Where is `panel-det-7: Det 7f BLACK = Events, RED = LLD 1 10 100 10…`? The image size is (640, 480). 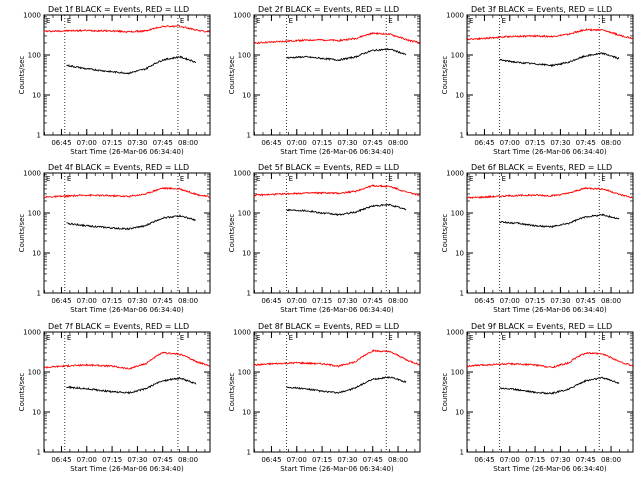 panel-det-7: Det 7f BLACK = Events, RED = LLD 1 10 100 10… is located at coordinates (114, 397).